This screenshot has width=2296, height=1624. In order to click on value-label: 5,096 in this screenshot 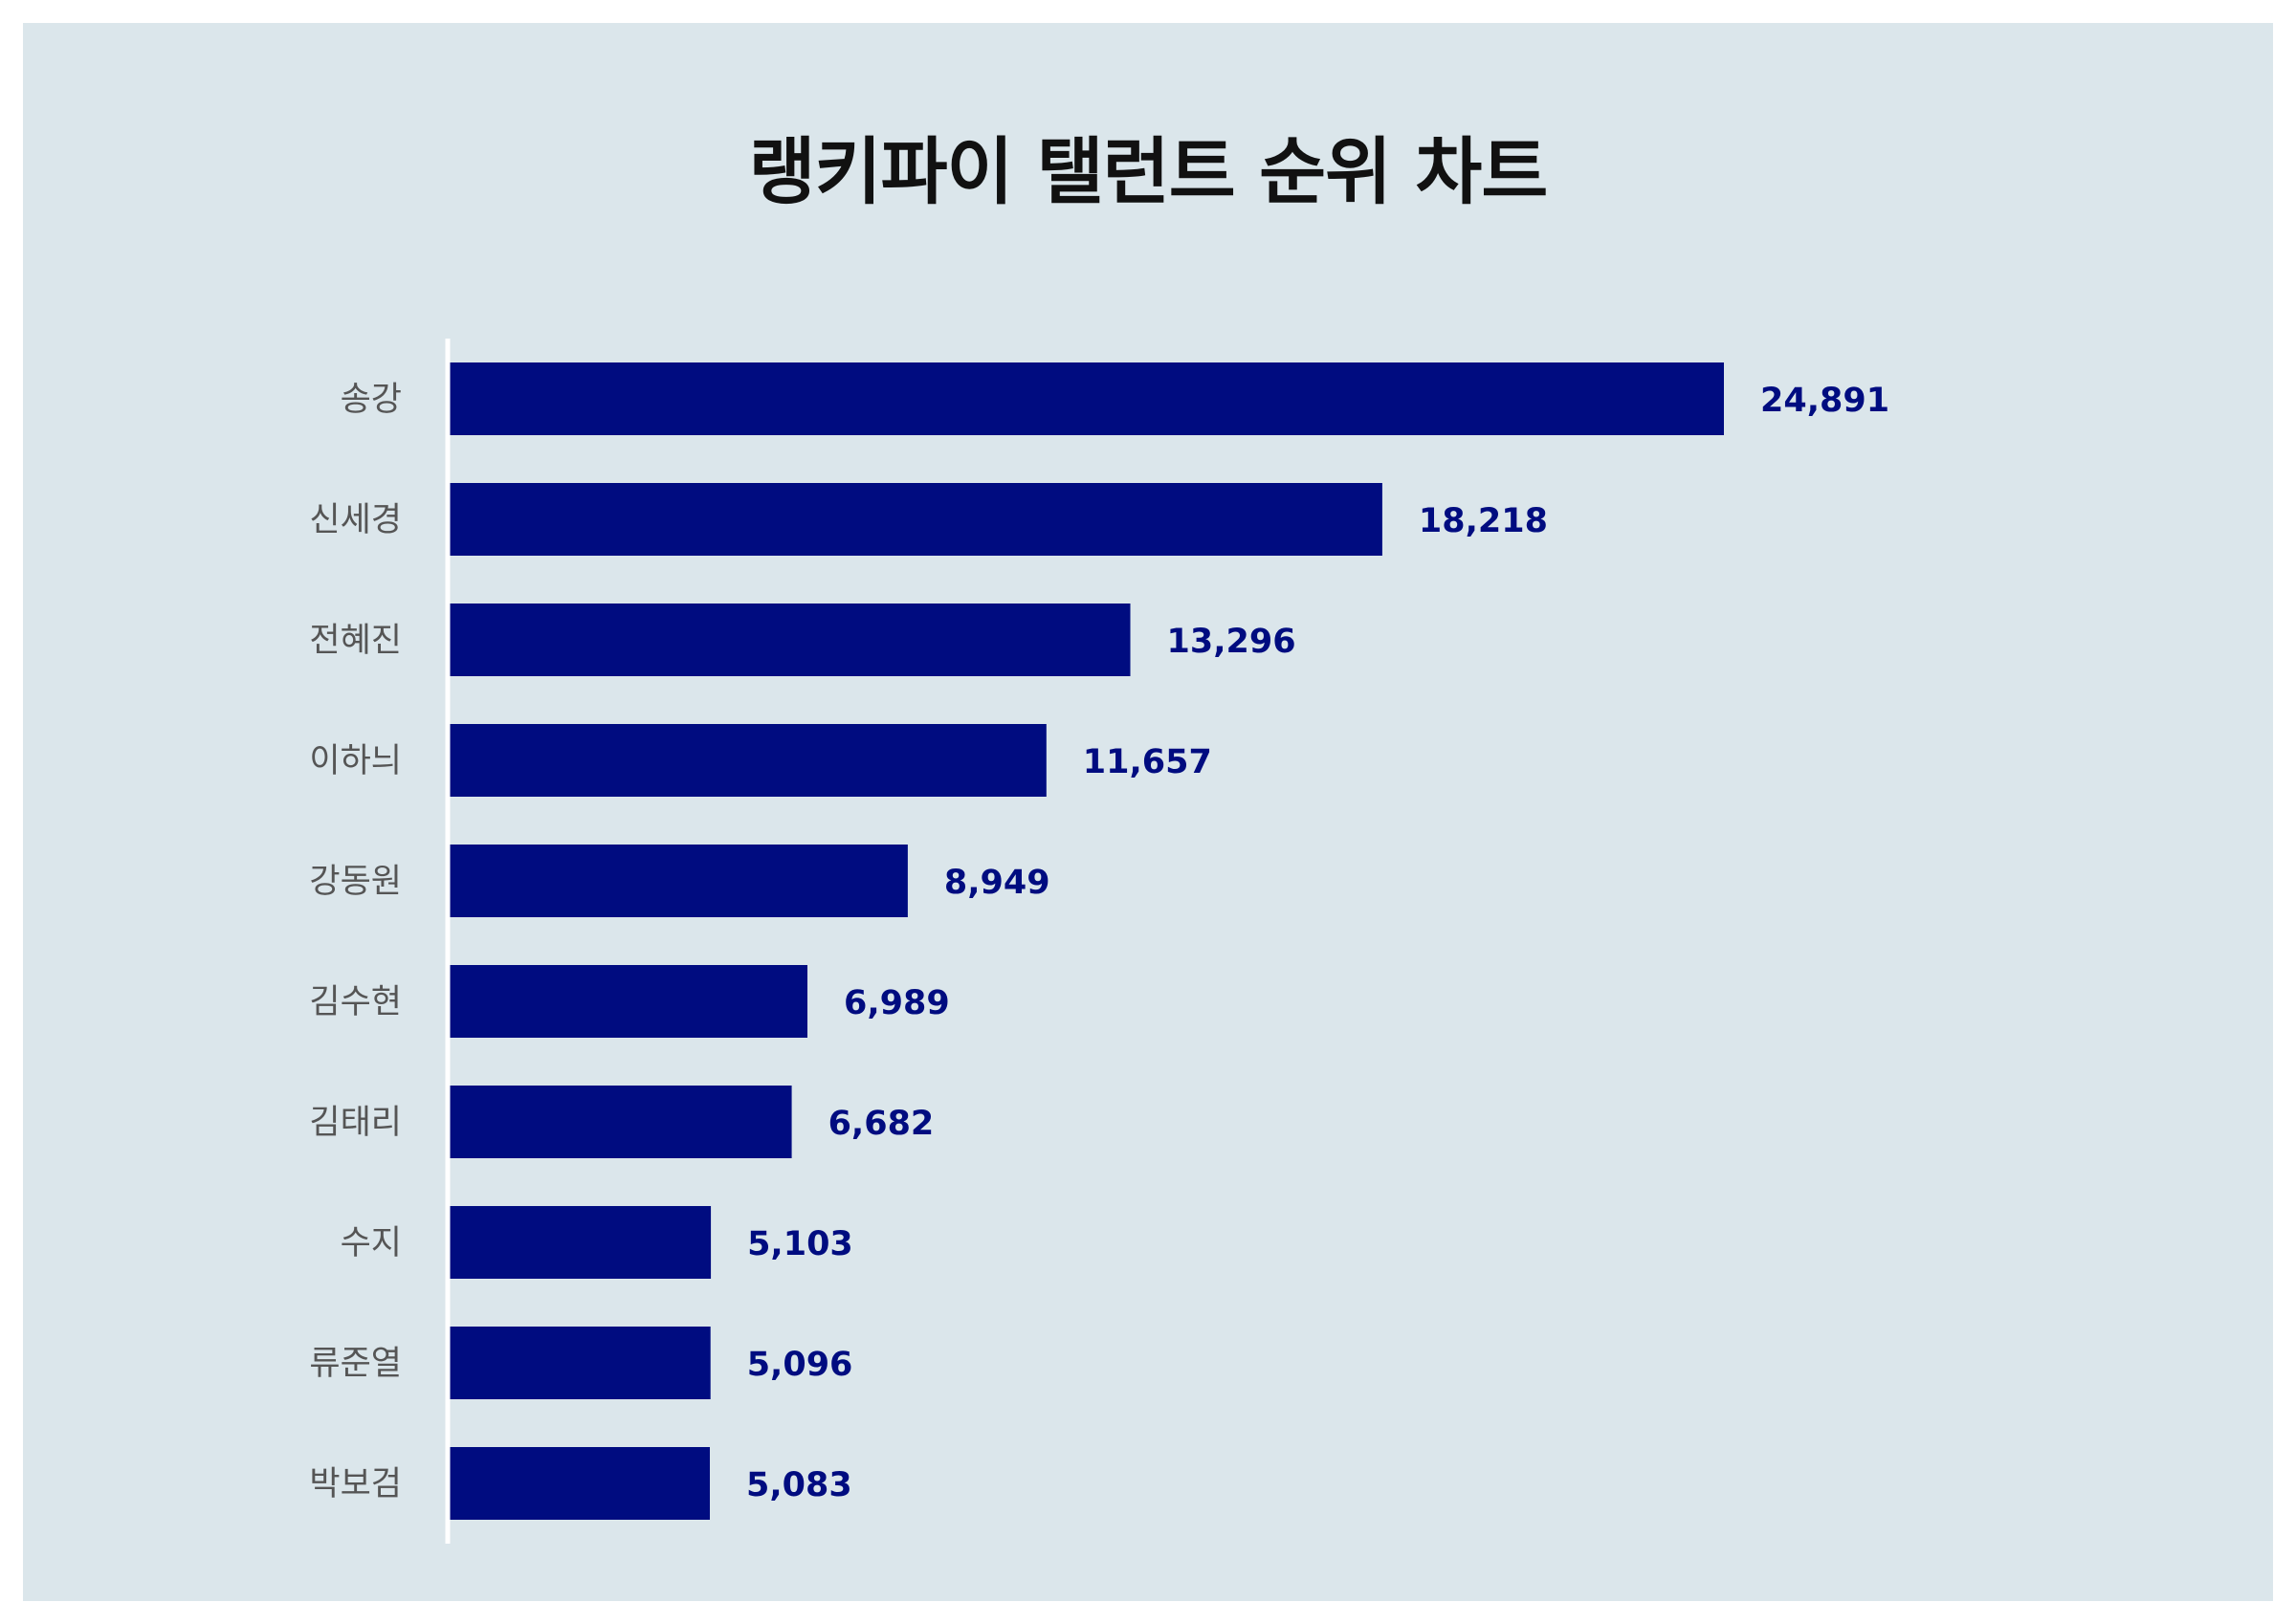, I will do `click(800, 1365)`.